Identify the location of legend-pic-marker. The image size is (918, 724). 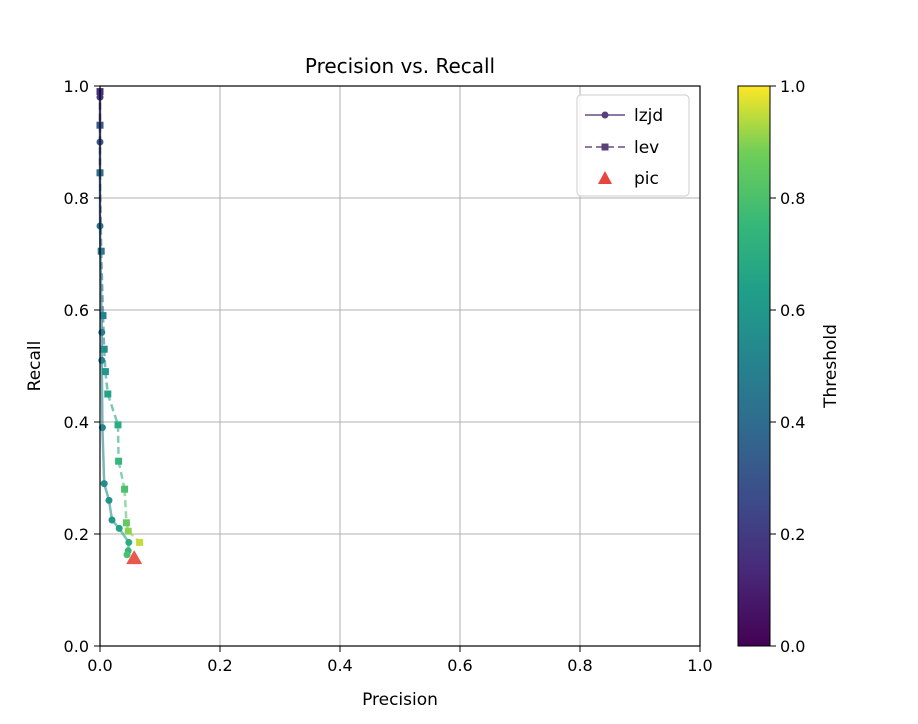
(605, 177).